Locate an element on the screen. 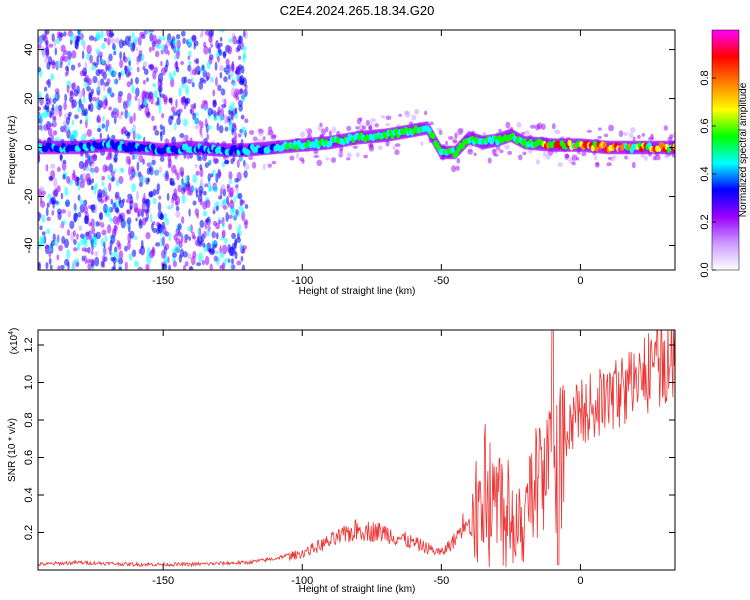 This screenshot has width=750, height=600. spectrogram-x-axis-label: Height of straight line (km) is located at coordinates (357, 291).